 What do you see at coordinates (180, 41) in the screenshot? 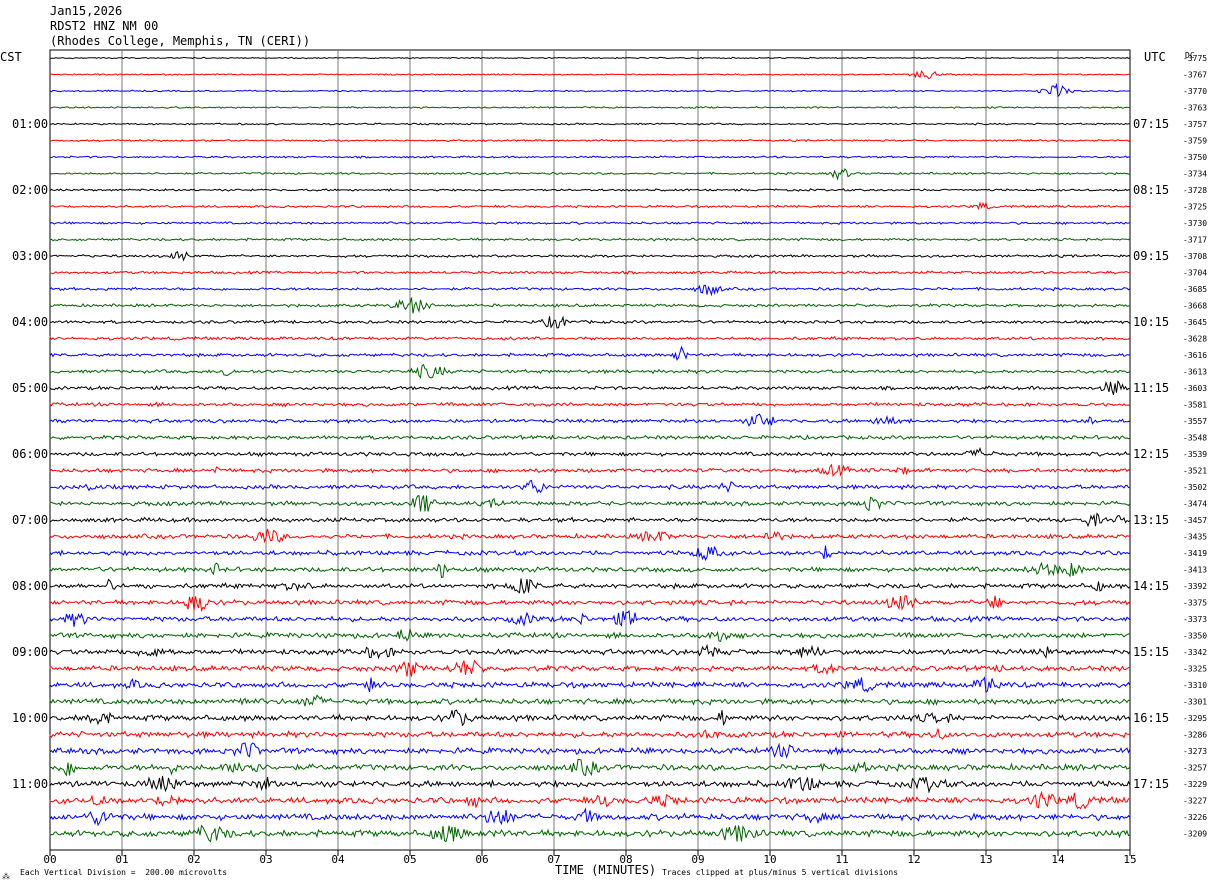
I see `location-label: (Rhodes College, Memphis, TN (CERI))` at bounding box center [180, 41].